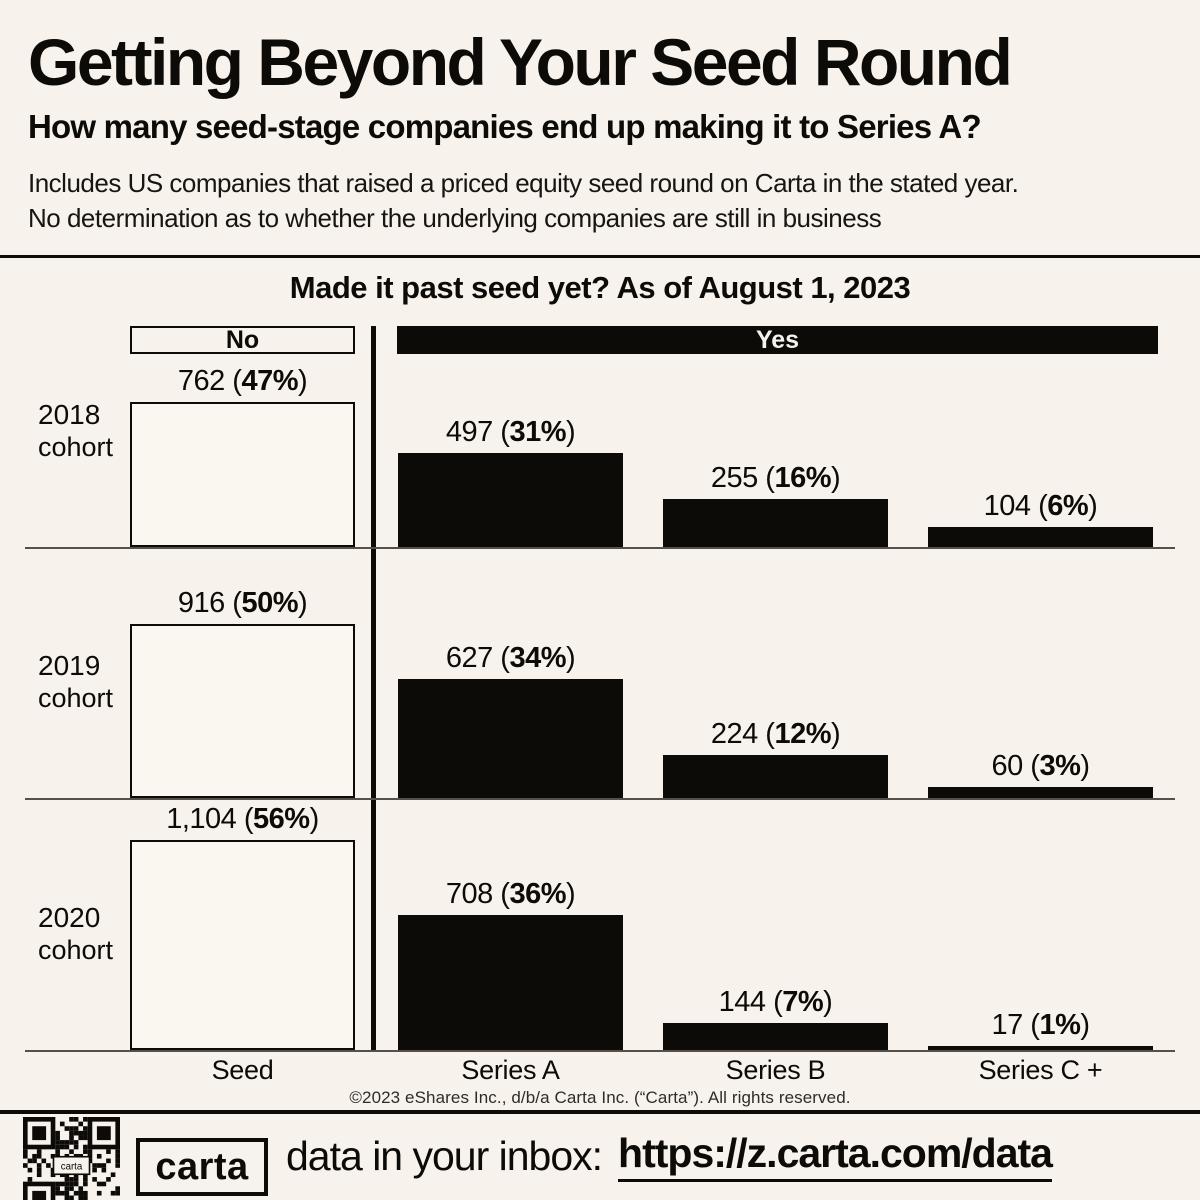 Image resolution: width=1200 pixels, height=1200 pixels. What do you see at coordinates (69, 414) in the screenshot?
I see `cohort-label-line: 2018` at bounding box center [69, 414].